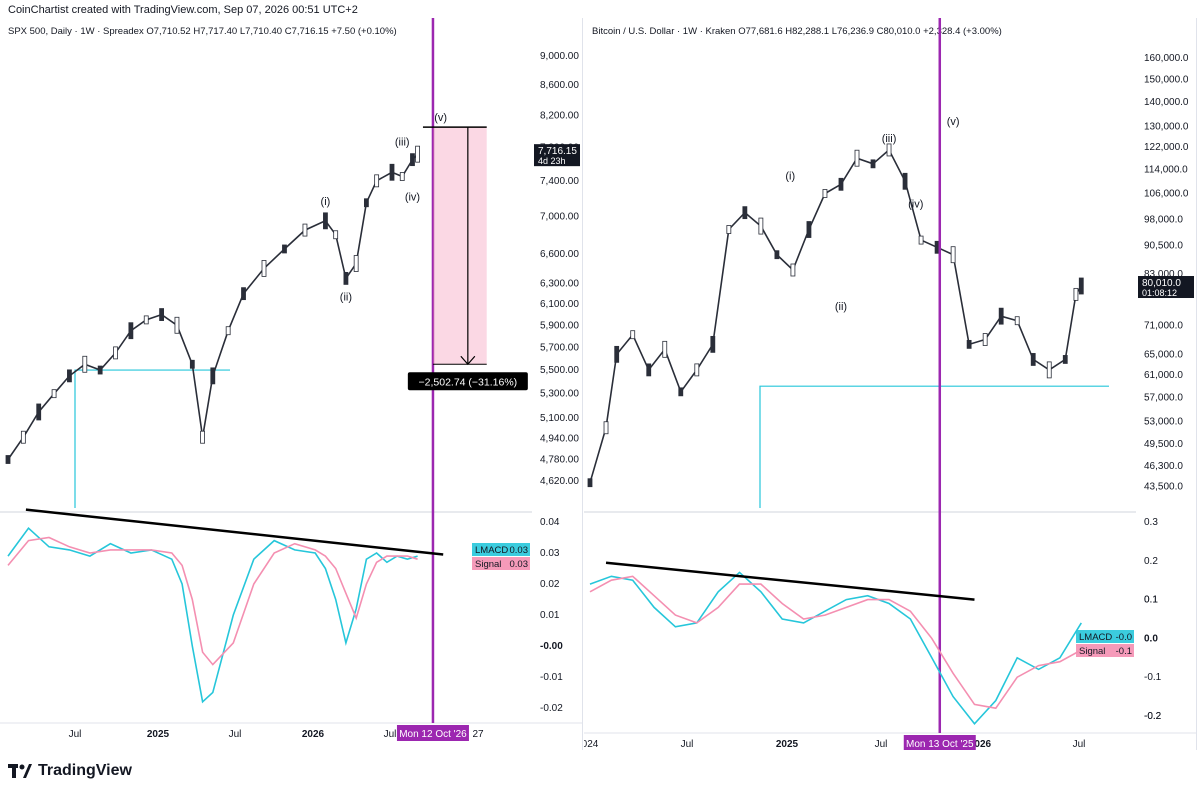  I want to click on event-date-label: Mon 12 Oct '26, so click(433, 734).